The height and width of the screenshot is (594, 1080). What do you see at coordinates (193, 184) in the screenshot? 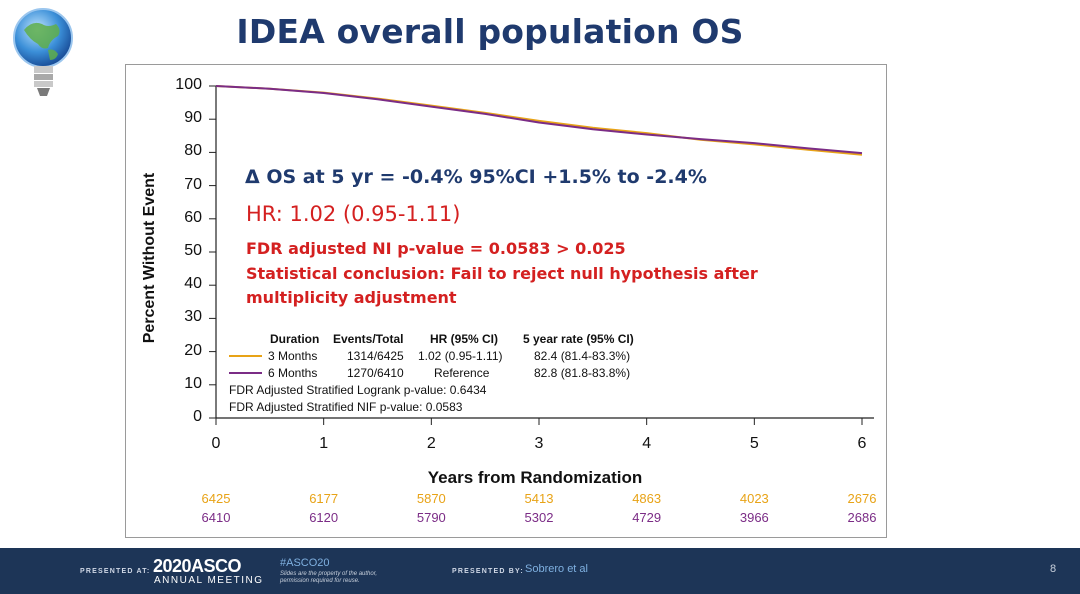
I see `y-tick-label: 70` at bounding box center [193, 184].